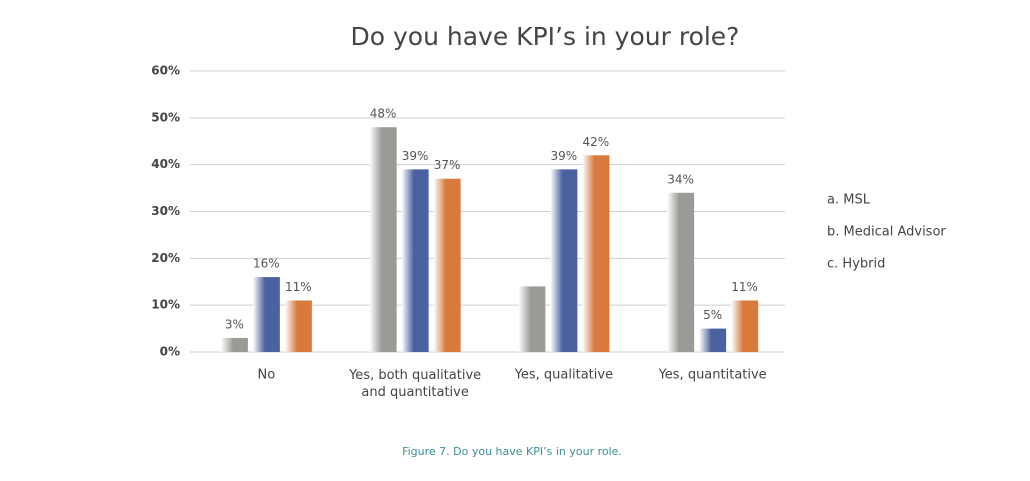 This screenshot has width=1030, height=481. I want to click on y-tick-label: 60%, so click(165, 71).